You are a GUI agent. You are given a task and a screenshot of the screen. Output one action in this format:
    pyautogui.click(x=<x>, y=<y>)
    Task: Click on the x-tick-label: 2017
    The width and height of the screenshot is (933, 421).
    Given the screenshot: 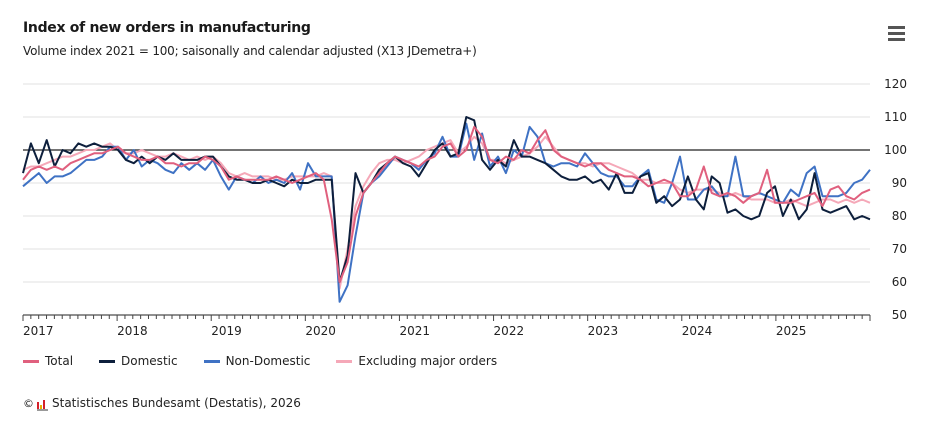 What is the action you would take?
    pyautogui.click(x=38, y=331)
    